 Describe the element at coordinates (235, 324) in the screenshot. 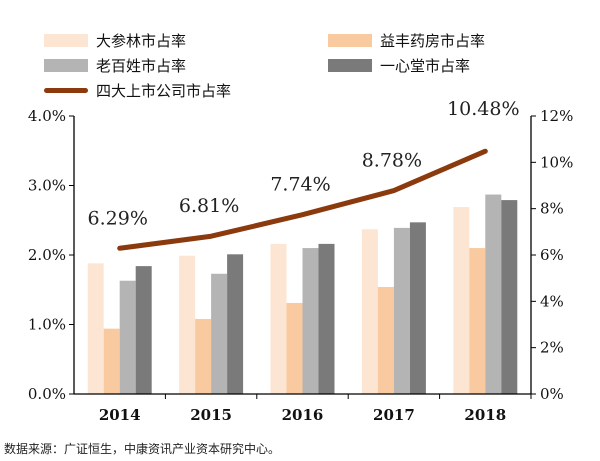

I see `bar-3-2015` at that location.